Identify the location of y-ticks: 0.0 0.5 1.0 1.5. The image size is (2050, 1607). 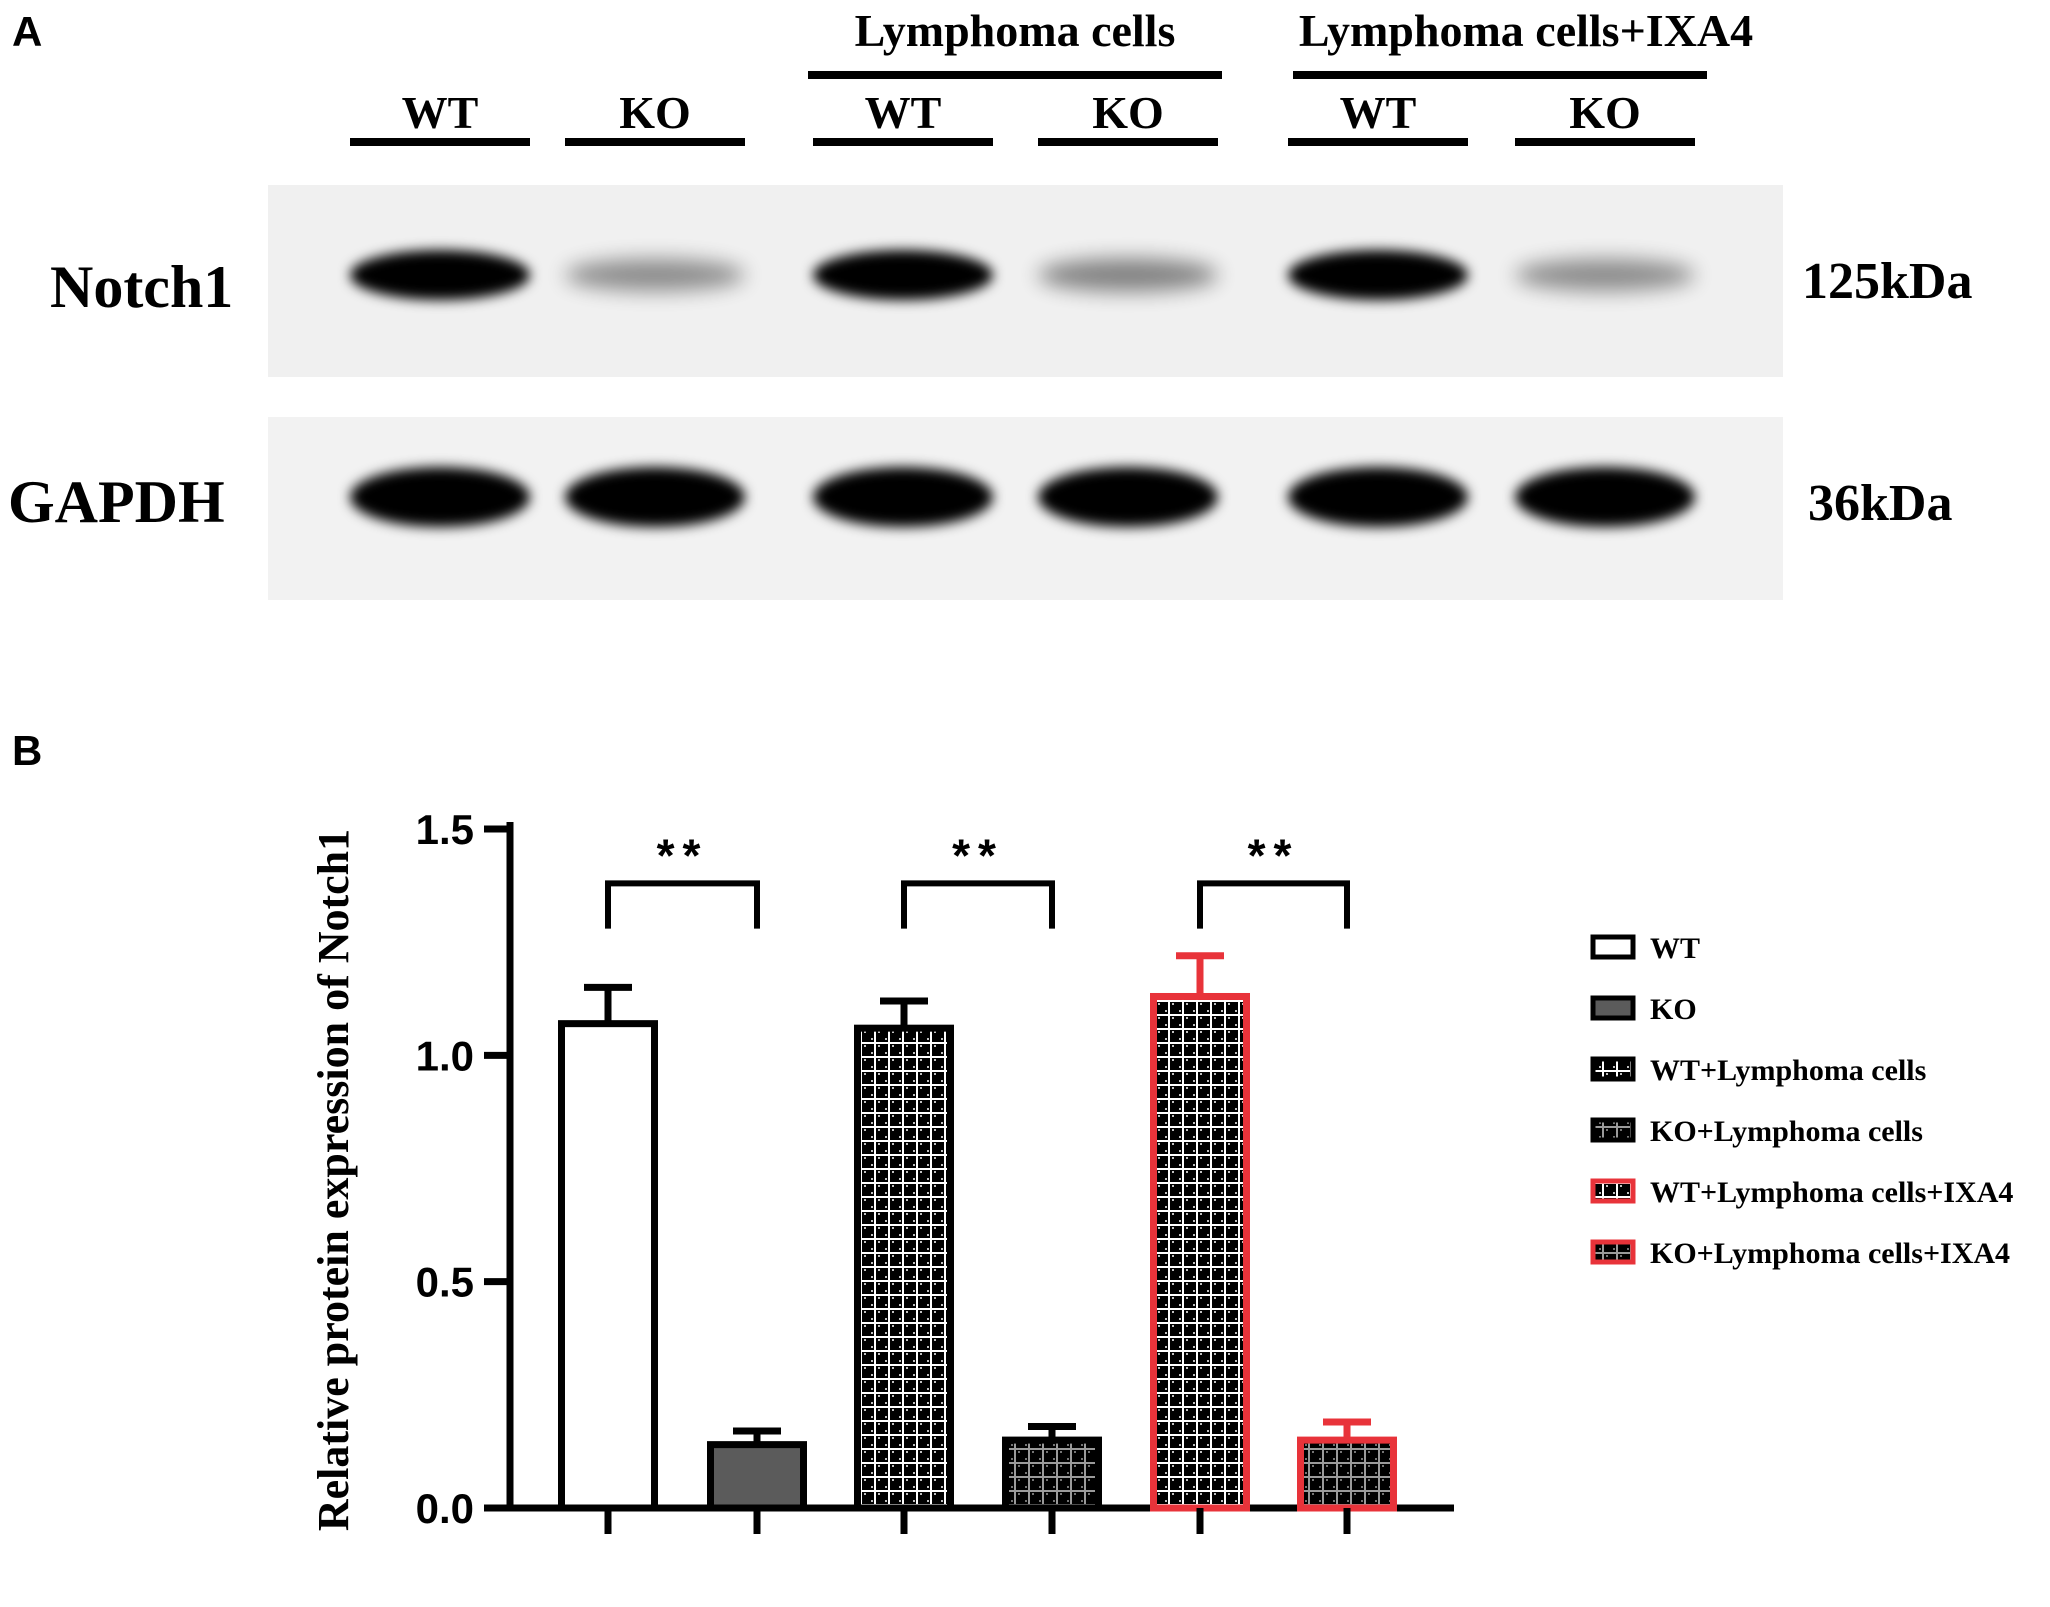
(463, 1169).